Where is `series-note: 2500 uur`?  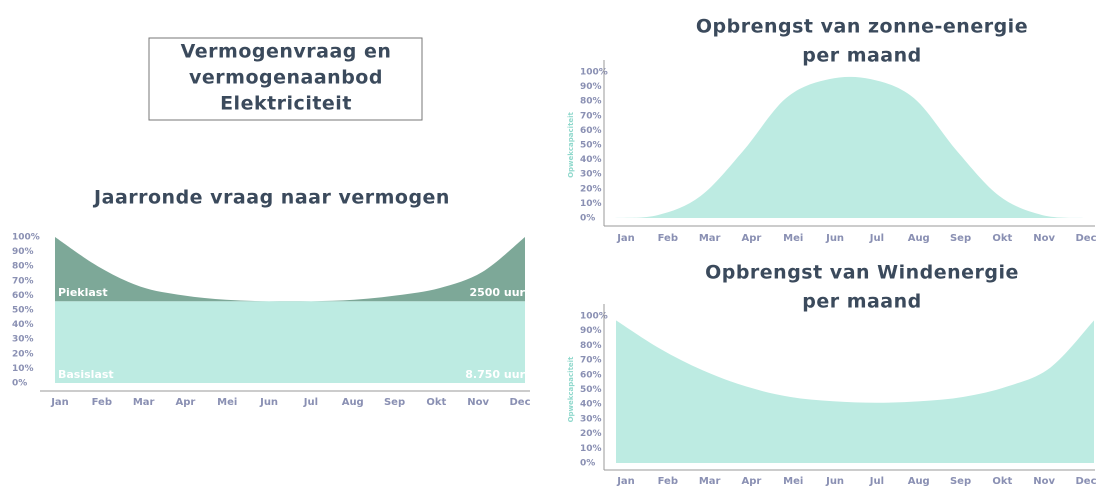
series-note: 2500 uur is located at coordinates (497, 292).